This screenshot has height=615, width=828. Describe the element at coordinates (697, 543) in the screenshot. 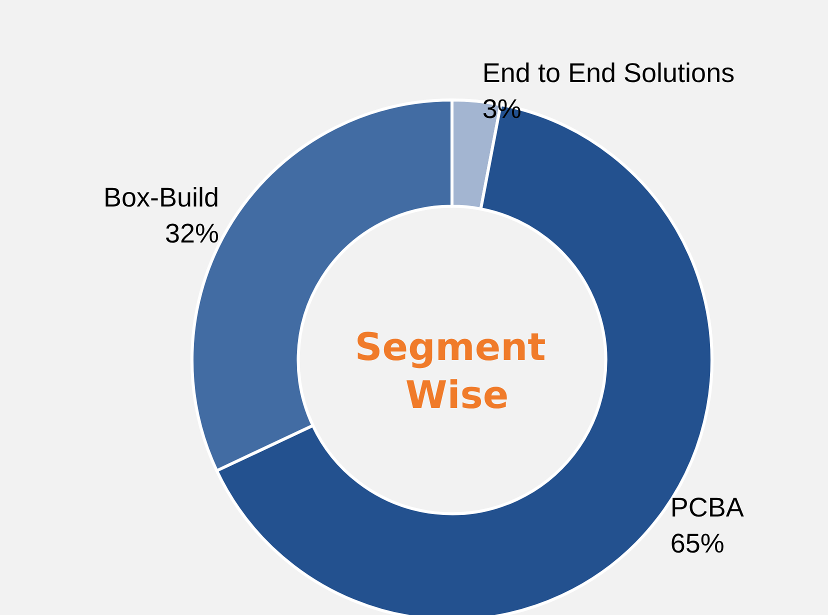

I see `data-label: 65%` at that location.